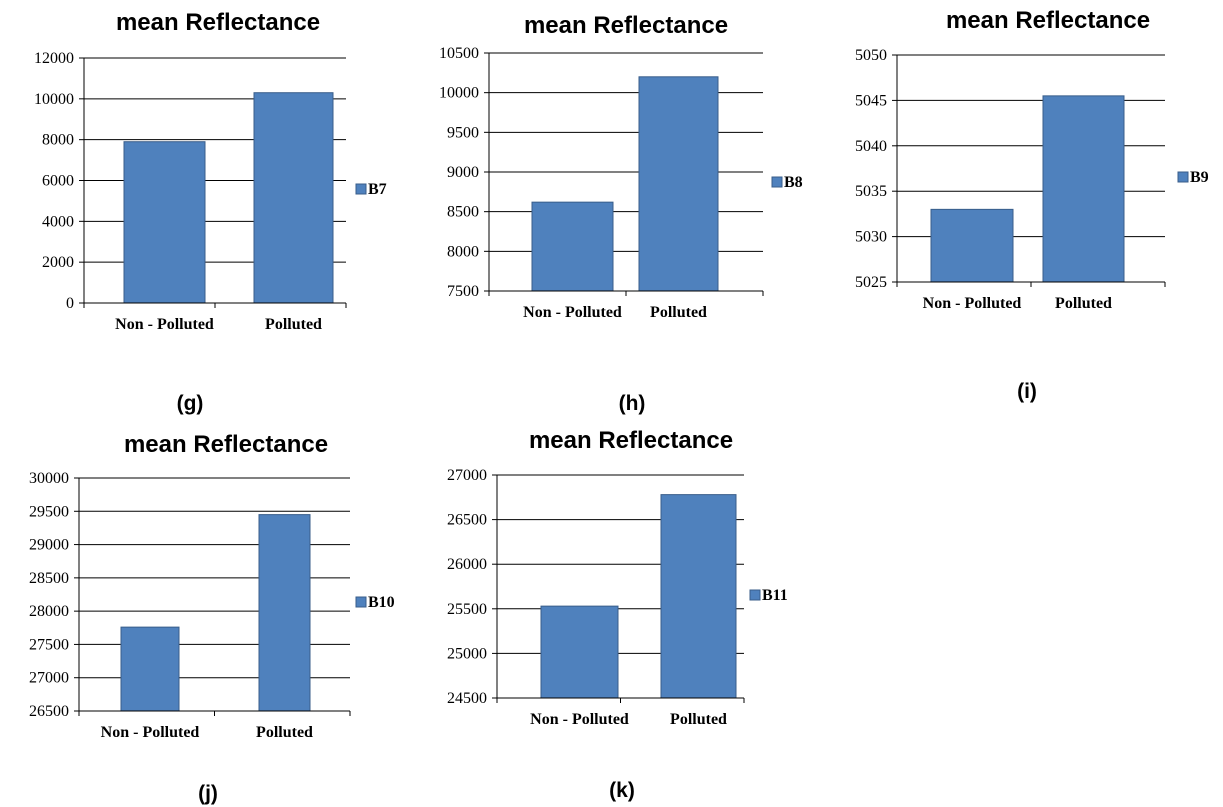 This screenshot has width=1223, height=807. I want to click on y-tick-label: 24500, so click(467, 698).